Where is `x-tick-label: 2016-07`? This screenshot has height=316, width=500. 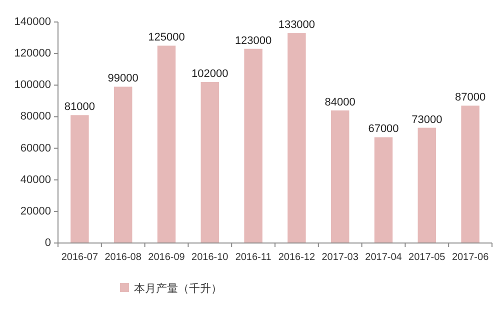 x-tick-label: 2016-07 is located at coordinates (79, 257).